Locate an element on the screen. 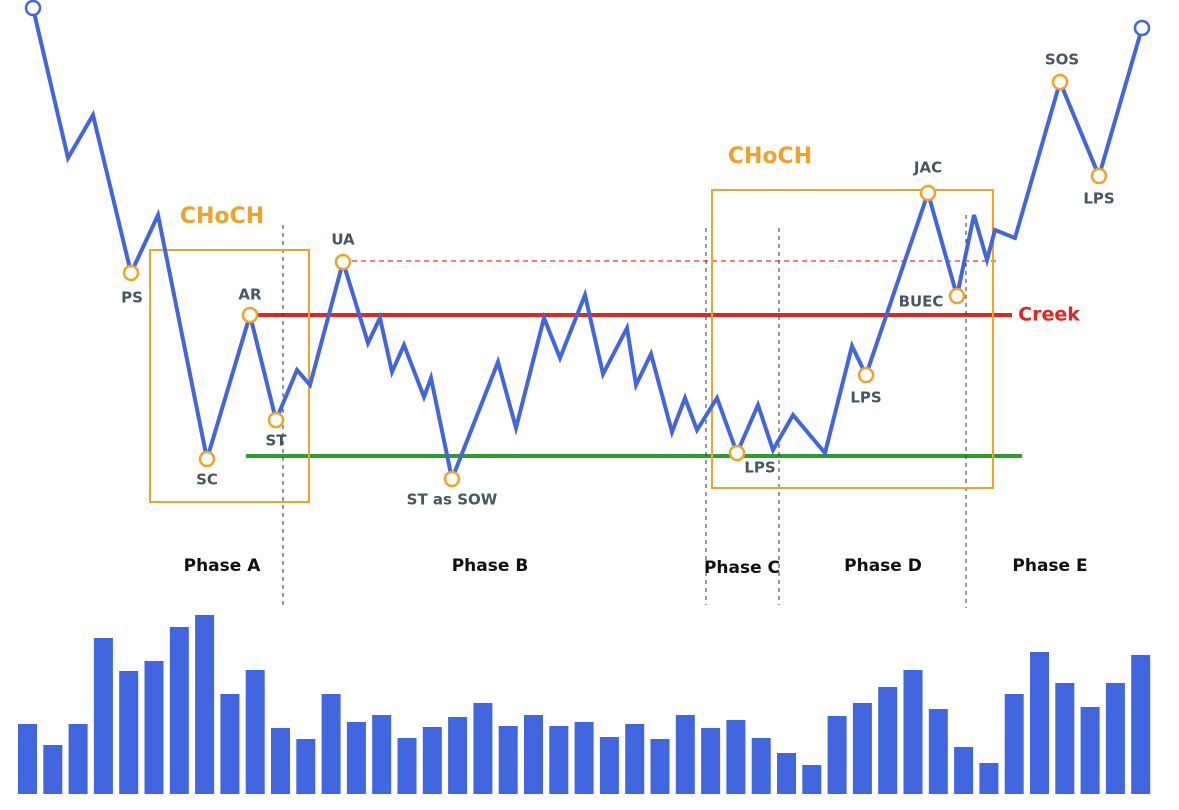 The height and width of the screenshot is (810, 1179). event-label: PS is located at coordinates (132, 298).